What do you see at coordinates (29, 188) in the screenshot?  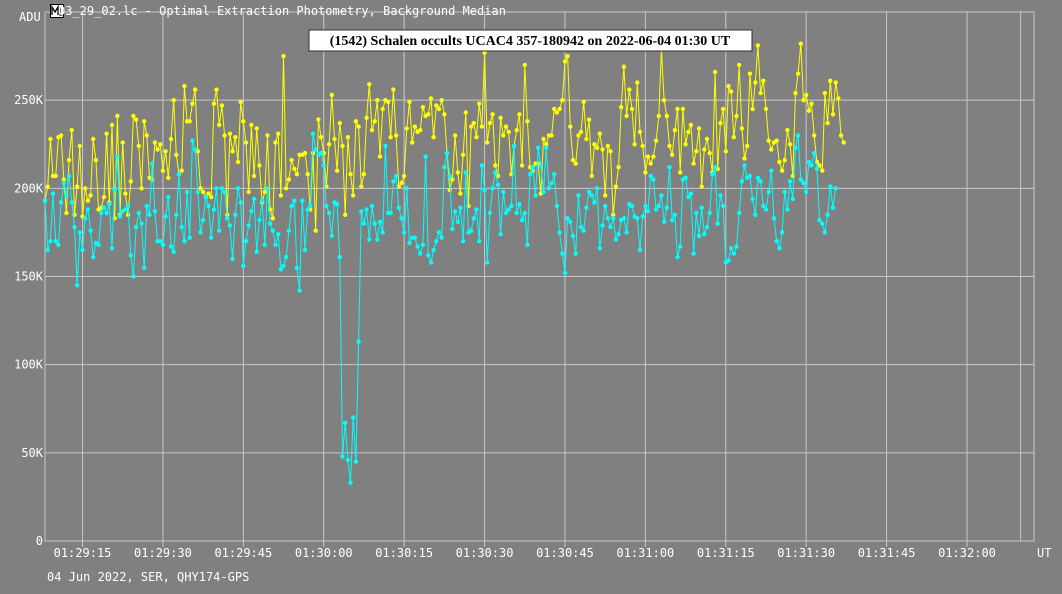 I see `y-tick-label: 200K` at bounding box center [29, 188].